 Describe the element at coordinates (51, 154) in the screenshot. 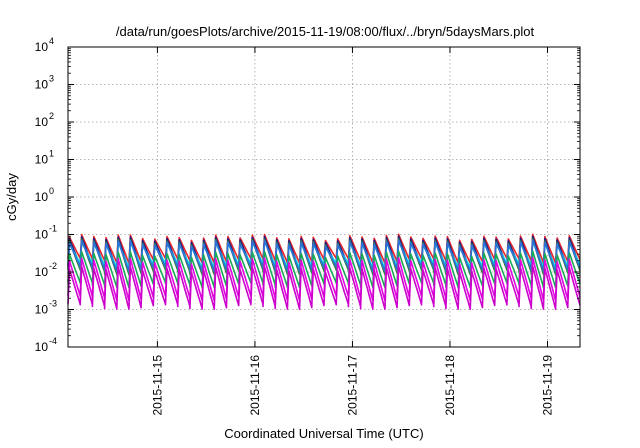

I see `y-tick-exponent: 1` at that location.